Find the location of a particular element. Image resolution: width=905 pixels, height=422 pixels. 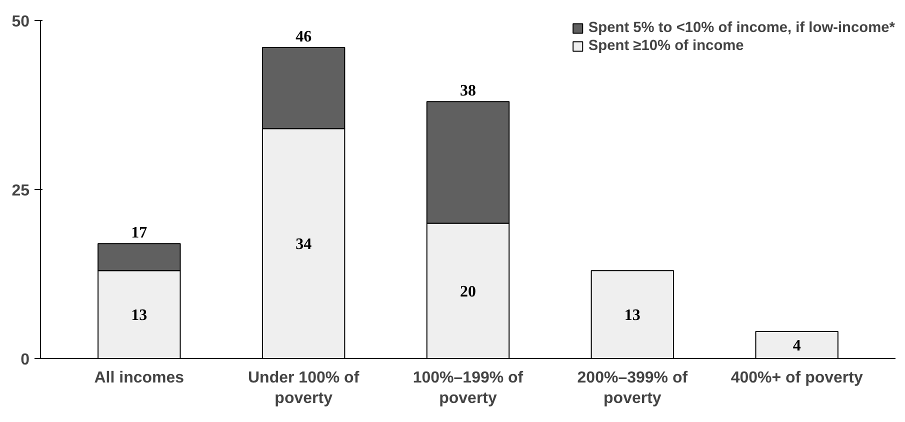

data-label: 4 is located at coordinates (796, 345).